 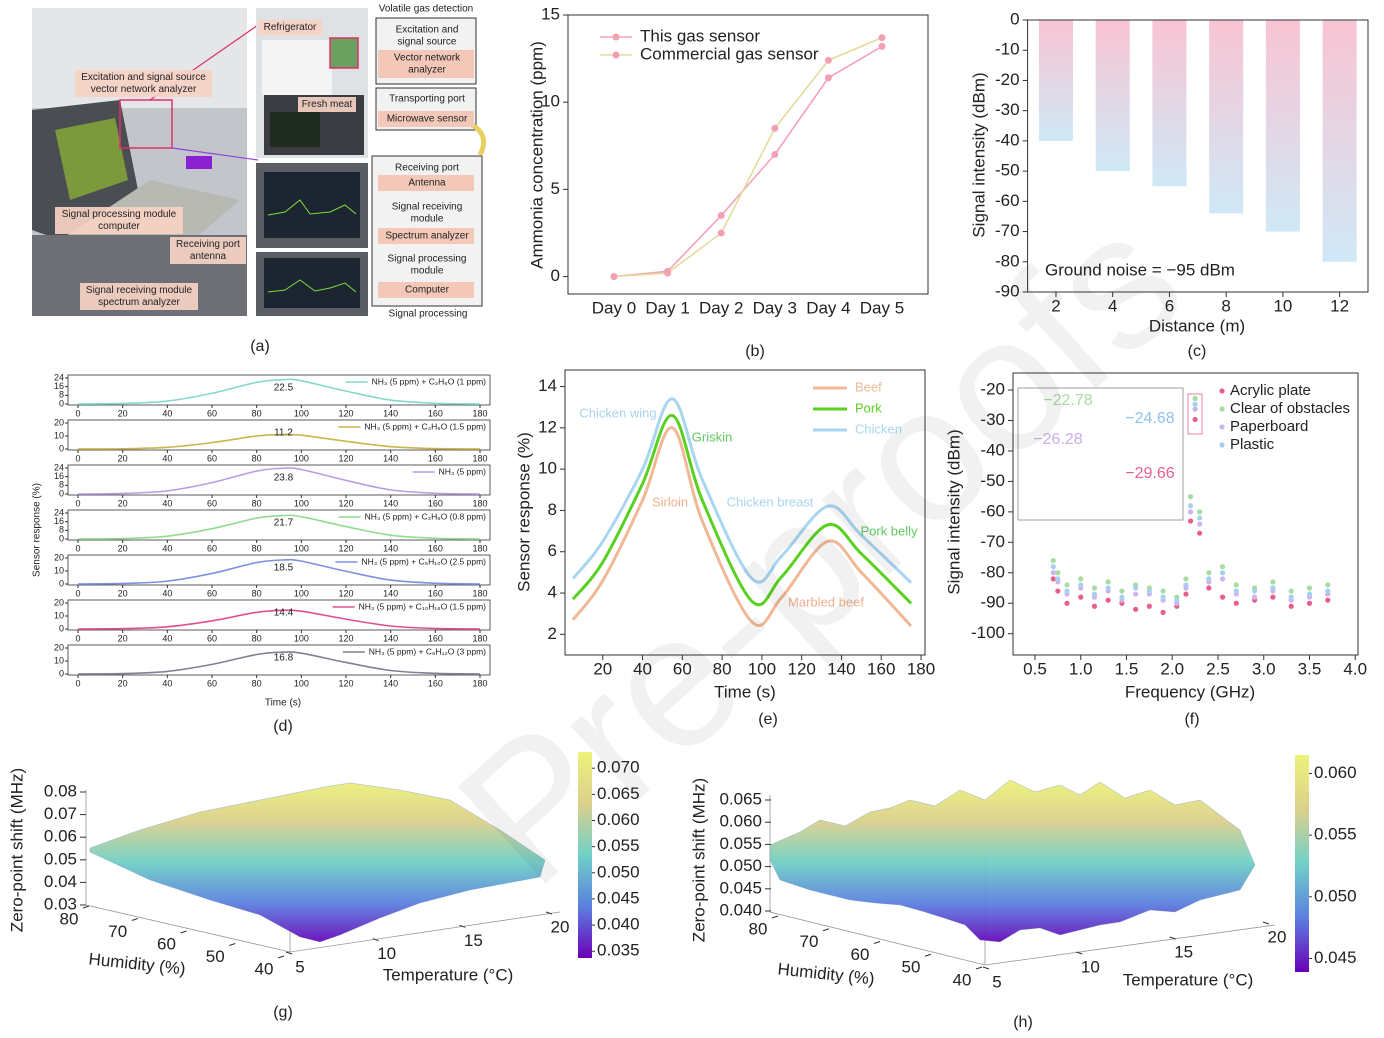 I want to click on flow-label: Excitation and, so click(x=427, y=30).